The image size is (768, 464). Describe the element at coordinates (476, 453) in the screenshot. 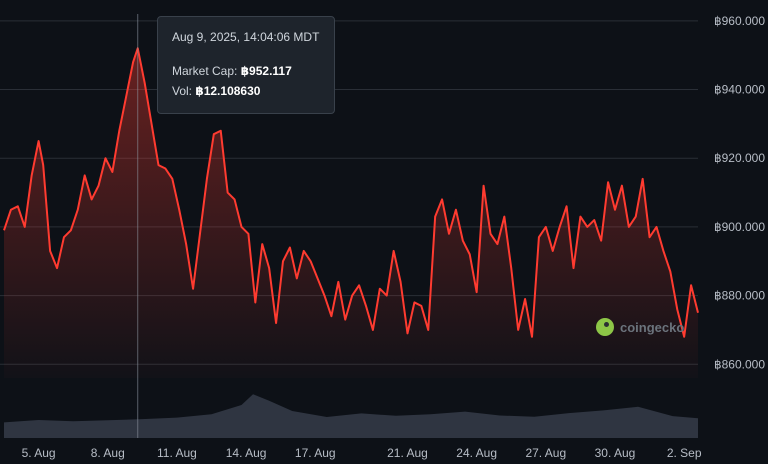

I see `x-tick-label: 24. Aug` at that location.